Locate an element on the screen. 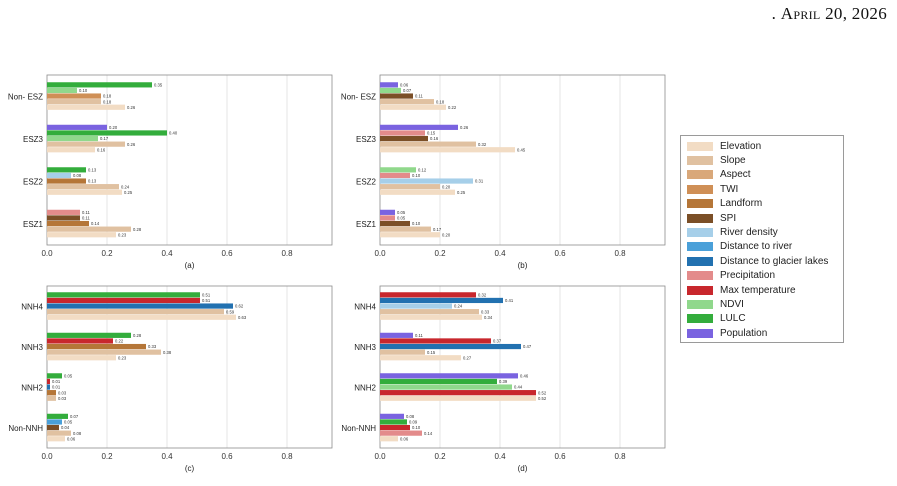 The image size is (897, 486). legend-item: Landform is located at coordinates (762, 204).